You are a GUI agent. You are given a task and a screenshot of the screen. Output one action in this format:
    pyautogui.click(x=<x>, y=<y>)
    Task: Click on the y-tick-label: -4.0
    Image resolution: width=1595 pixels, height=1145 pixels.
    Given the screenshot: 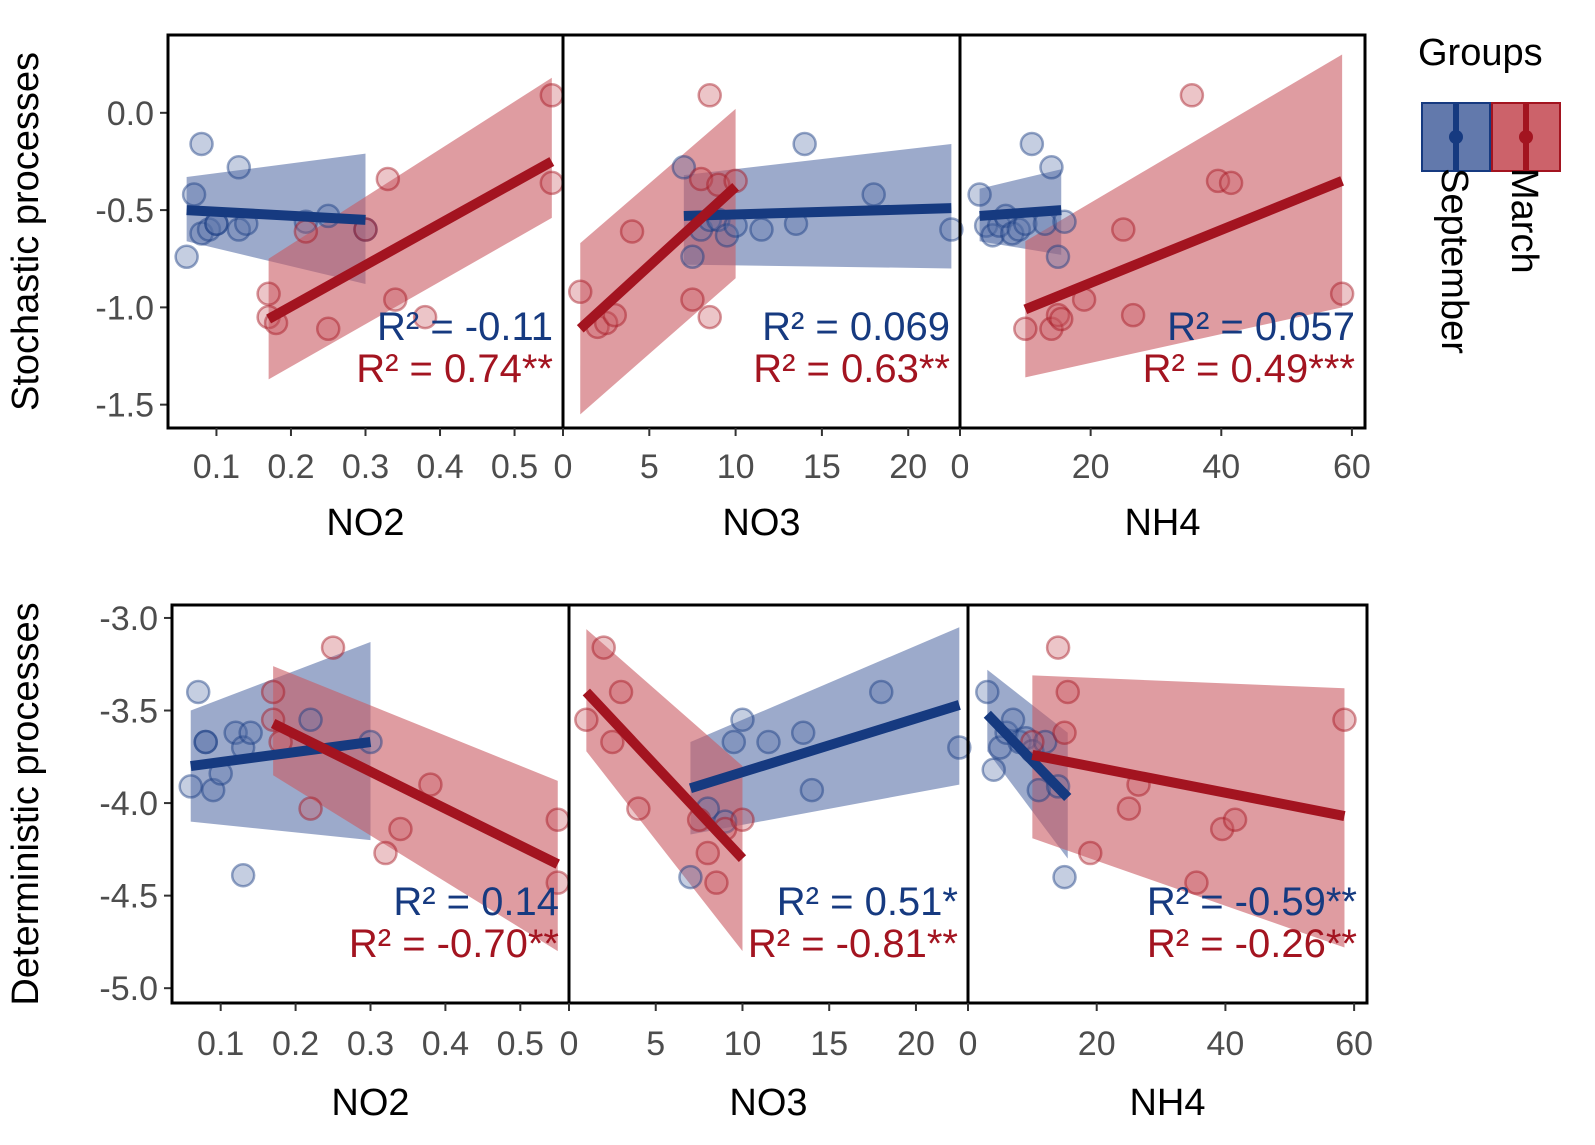 What is the action you would take?
    pyautogui.click(x=128, y=804)
    